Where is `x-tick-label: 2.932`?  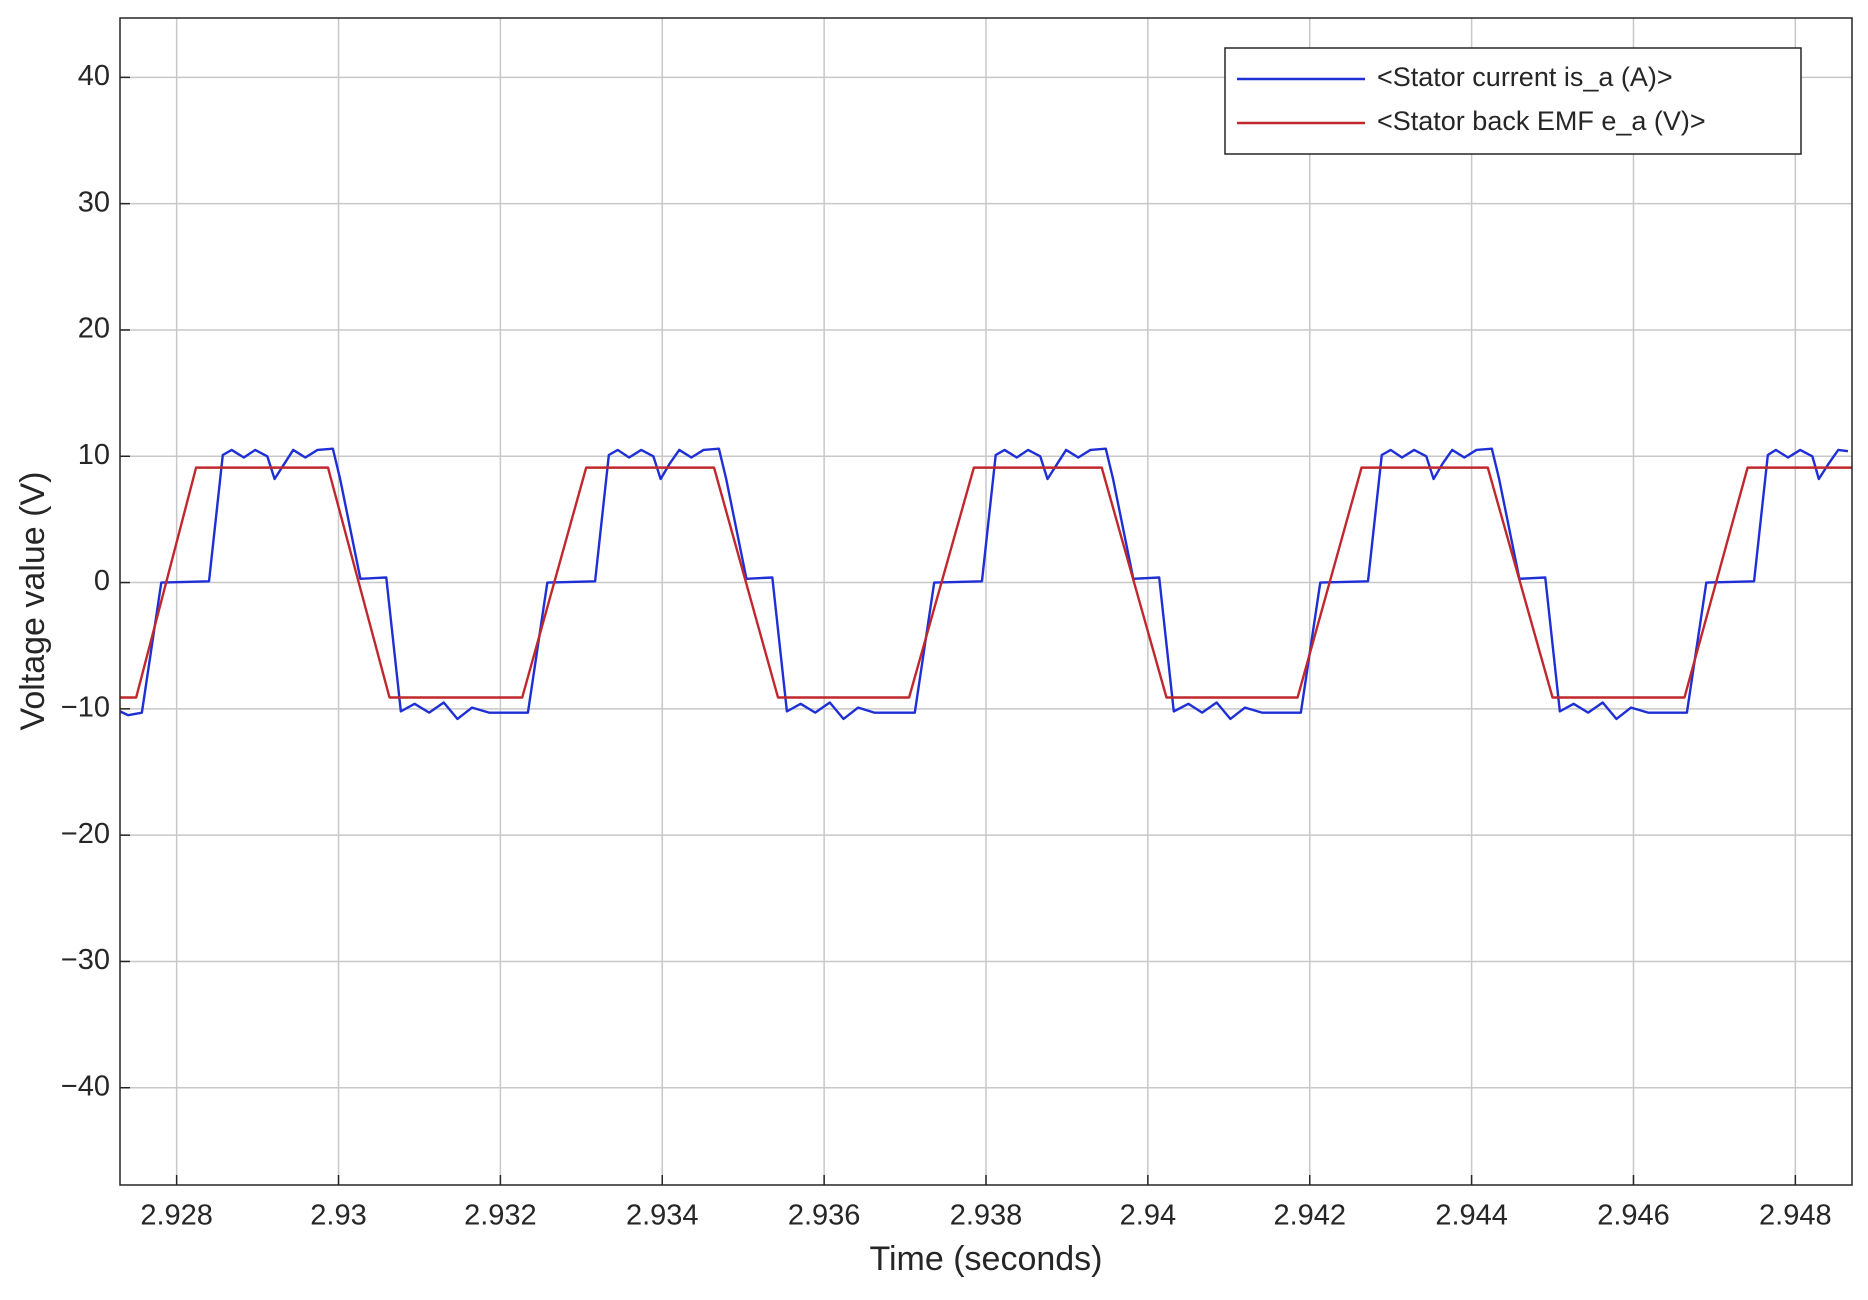
x-tick-label: 2.932 is located at coordinates (500, 1216).